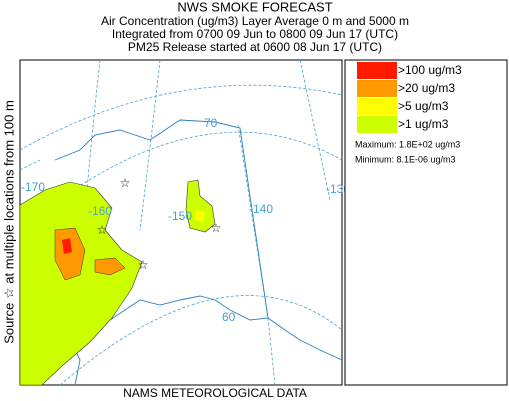 The width and height of the screenshot is (509, 401). I want to click on legend: >100 ug/m3 >20 ug/m3 >5 ug/m3 >1 ug/m3, so click(409, 97).